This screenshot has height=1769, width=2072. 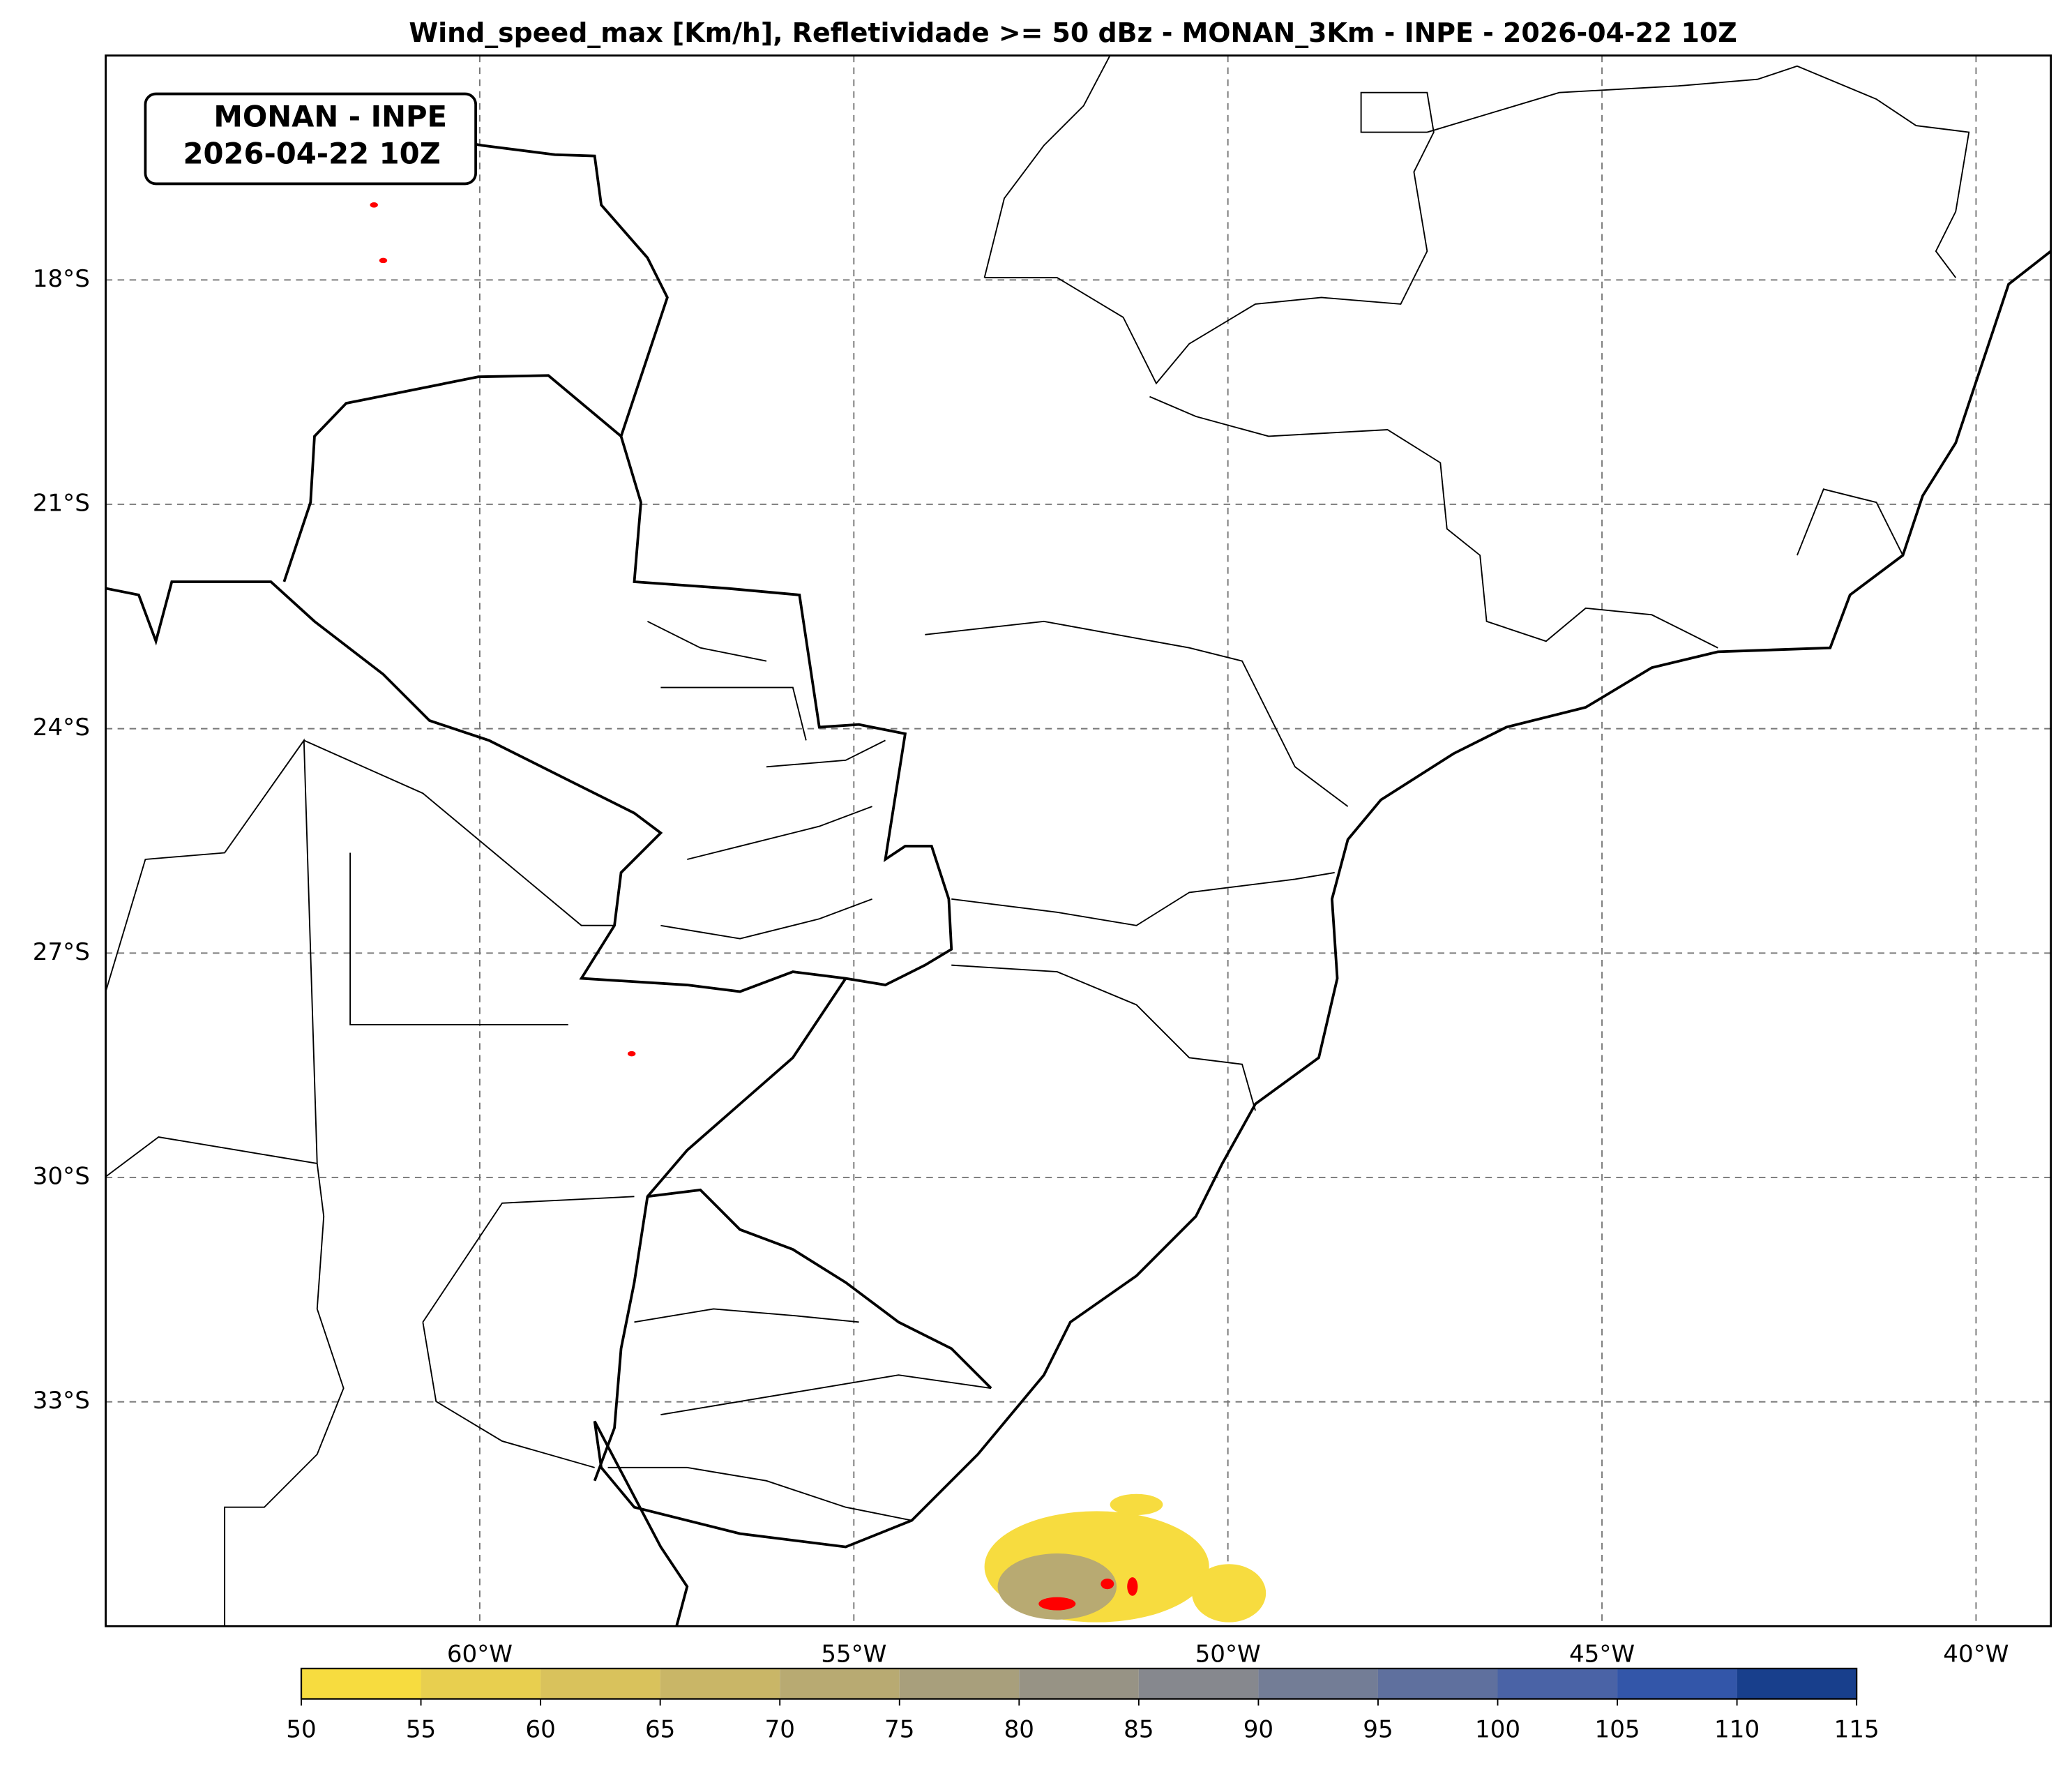 I want to click on annotation-frame, so click(x=311, y=139).